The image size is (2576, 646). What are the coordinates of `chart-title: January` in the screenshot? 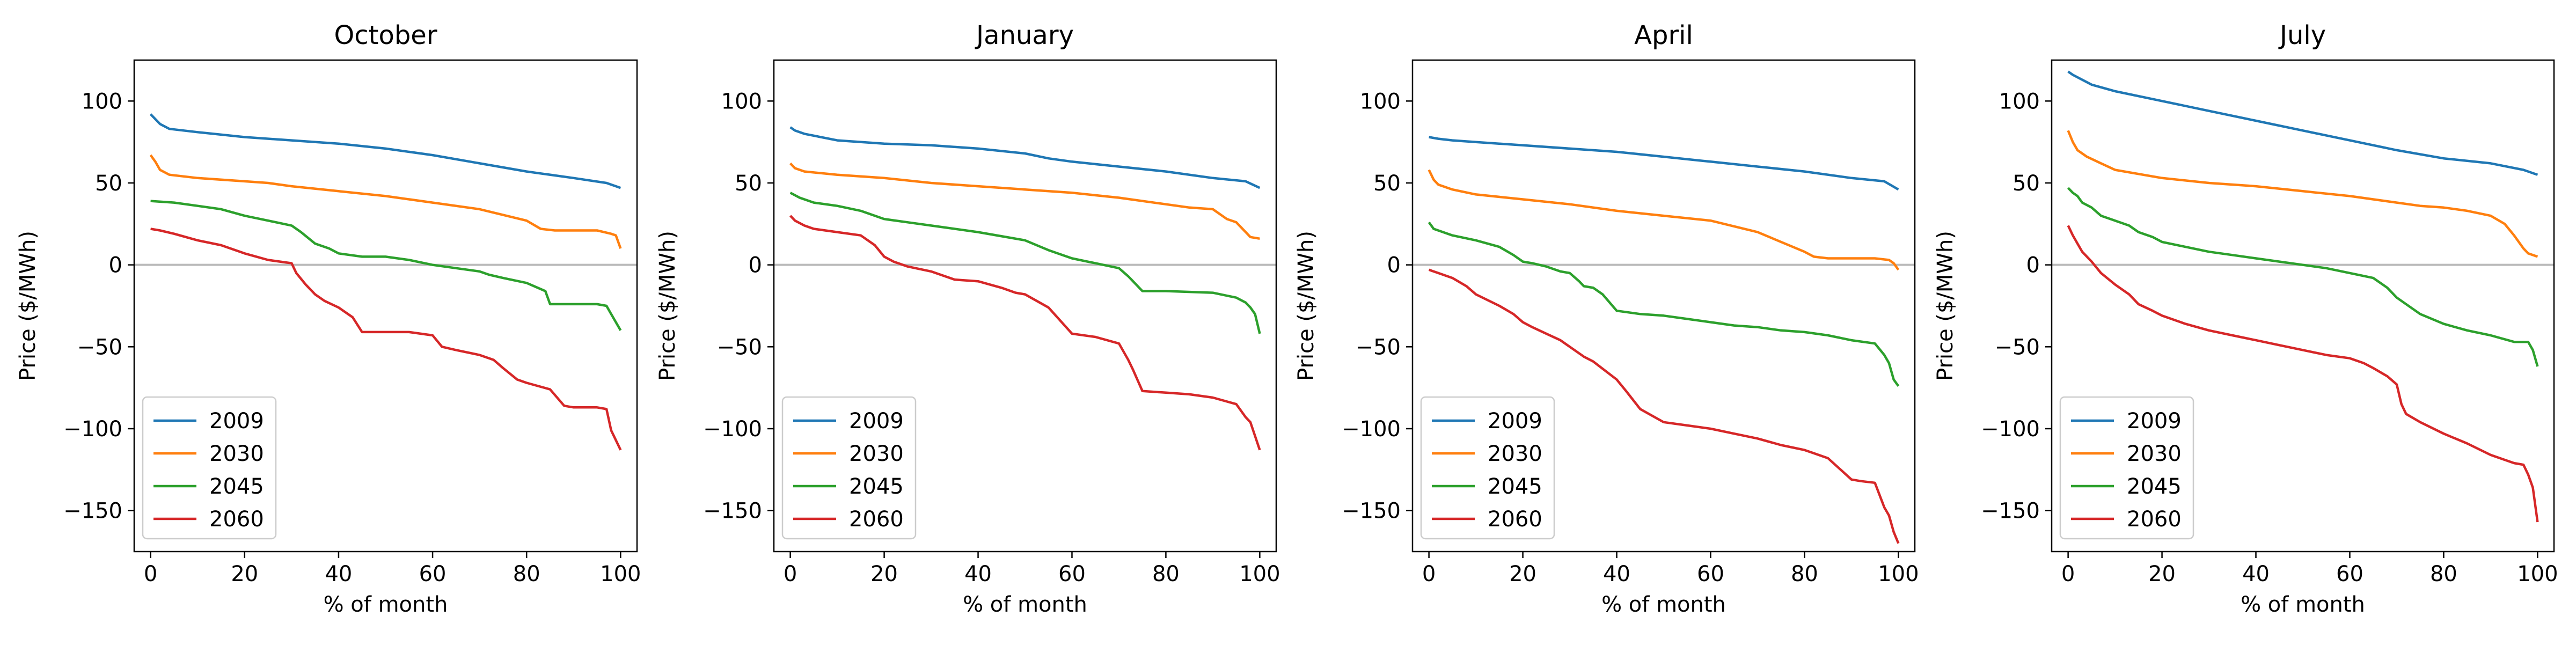 It's located at (1024, 35).